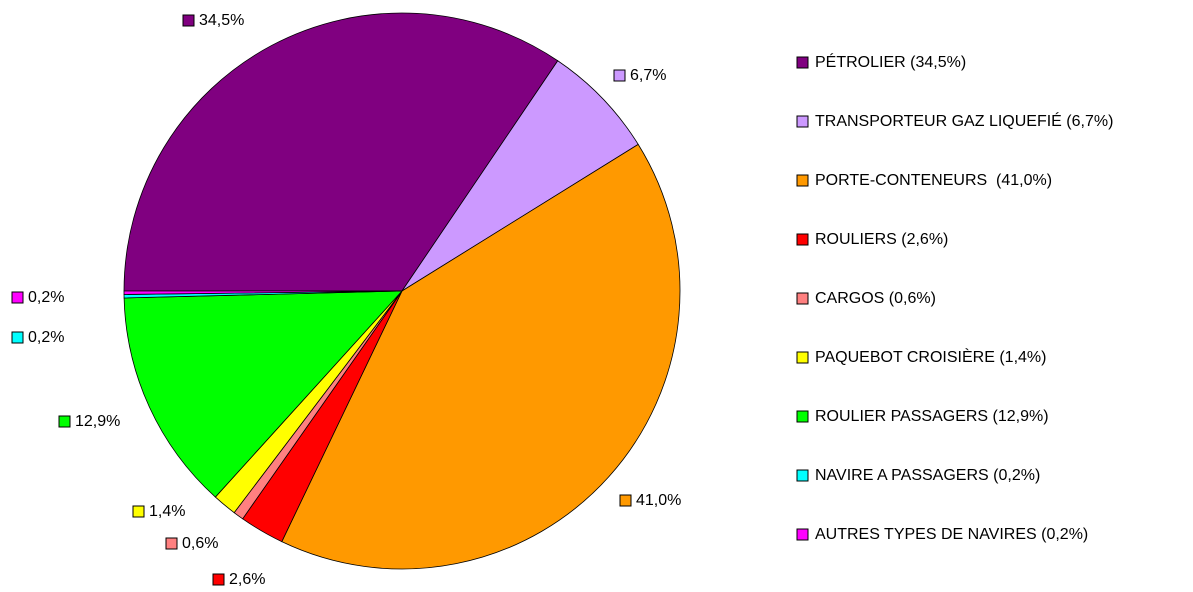 This screenshot has height=592, width=1193. What do you see at coordinates (881, 239) in the screenshot?
I see `legend-label: ROULIERS (2,6%)` at bounding box center [881, 239].